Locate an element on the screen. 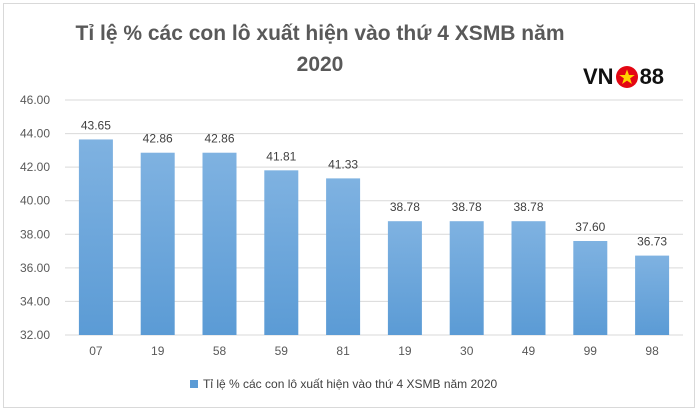  y-tick-label: 36.00 is located at coordinates (35, 268).